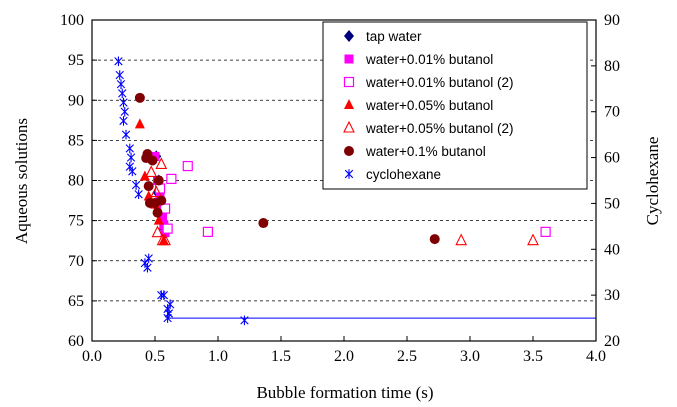 The width and height of the screenshot is (677, 407). I want to click on legend-label: water+0.05% butanol, so click(429, 105).